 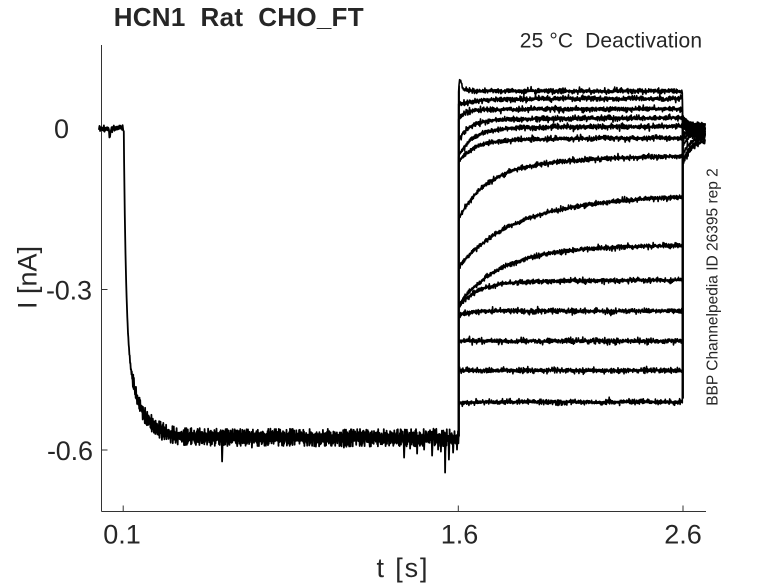 I want to click on svg-text: 2.6, so click(x=683, y=534).